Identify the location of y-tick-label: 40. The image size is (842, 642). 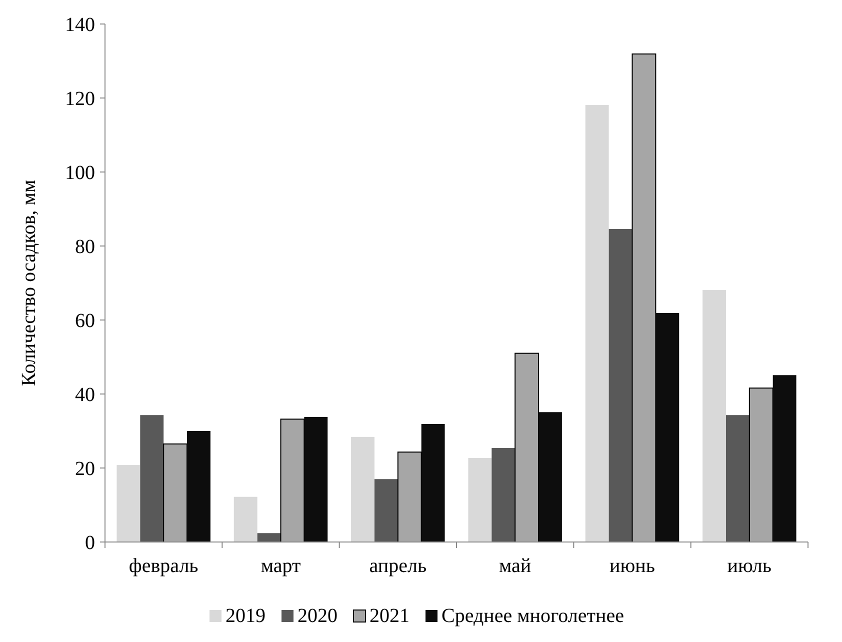
(85, 395).